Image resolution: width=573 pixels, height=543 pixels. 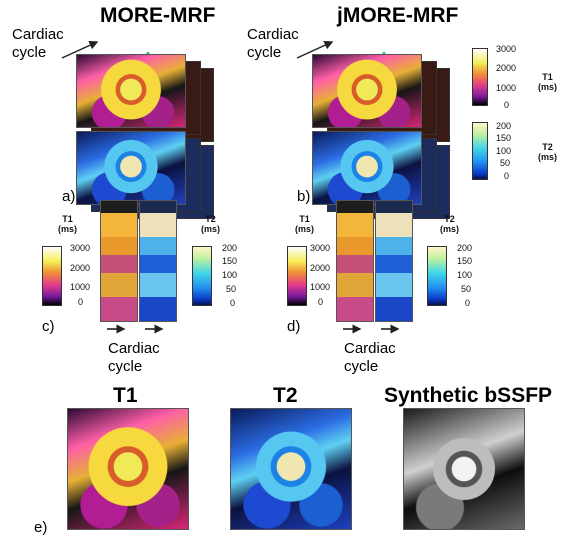 I want to click on t2-frame-b, so click(x=367, y=168).